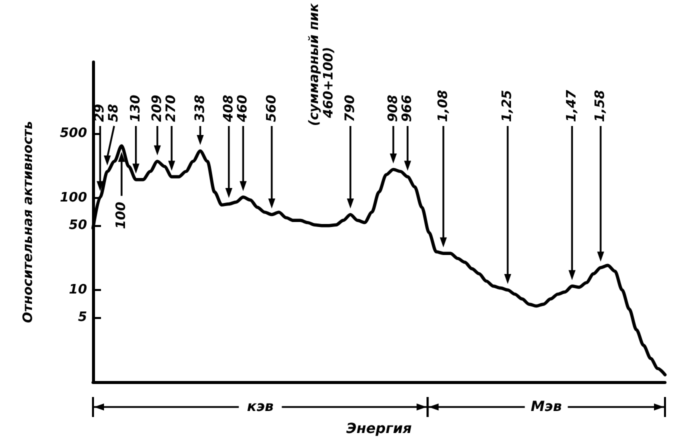 The height and width of the screenshot is (441, 679). Describe the element at coordinates (73, 198) in the screenshot. I see `y-tick-label: 100` at that location.